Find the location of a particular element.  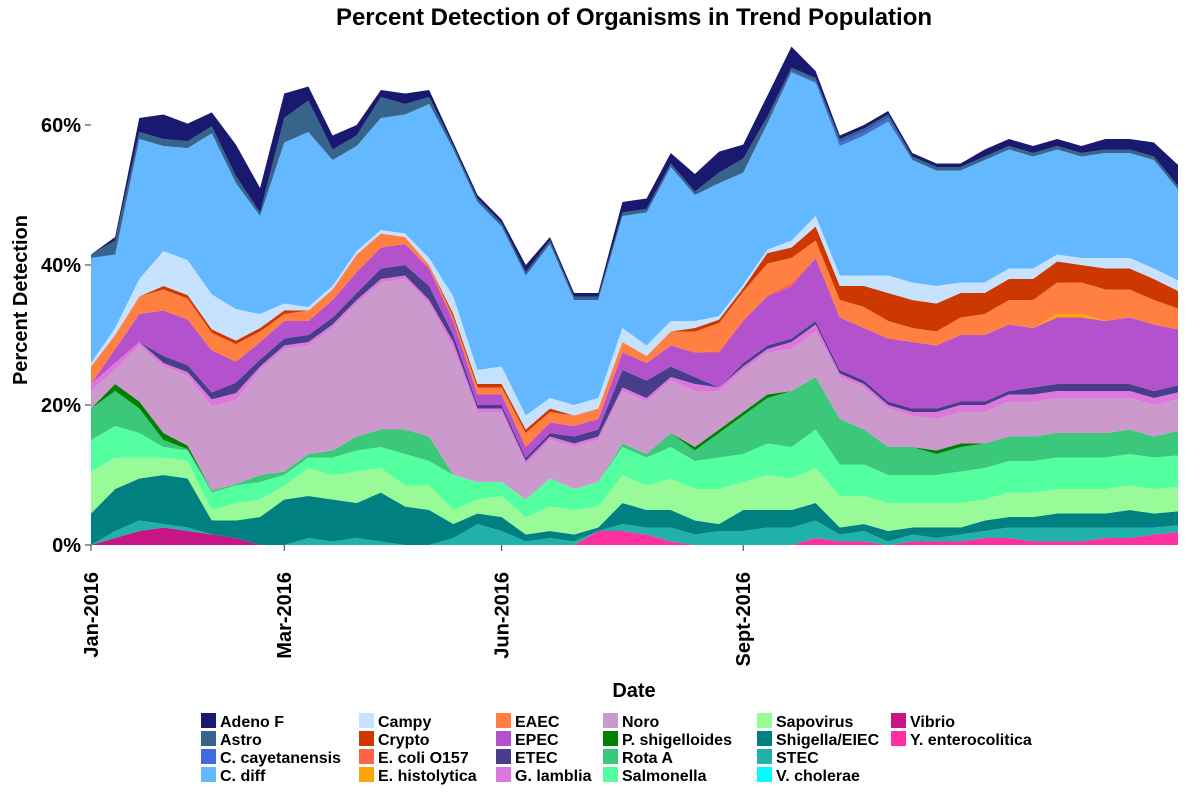

x-axis: Jan-2016 Mar-2016 Jun-2016 Sept-2016 is located at coordinates (418, 606).